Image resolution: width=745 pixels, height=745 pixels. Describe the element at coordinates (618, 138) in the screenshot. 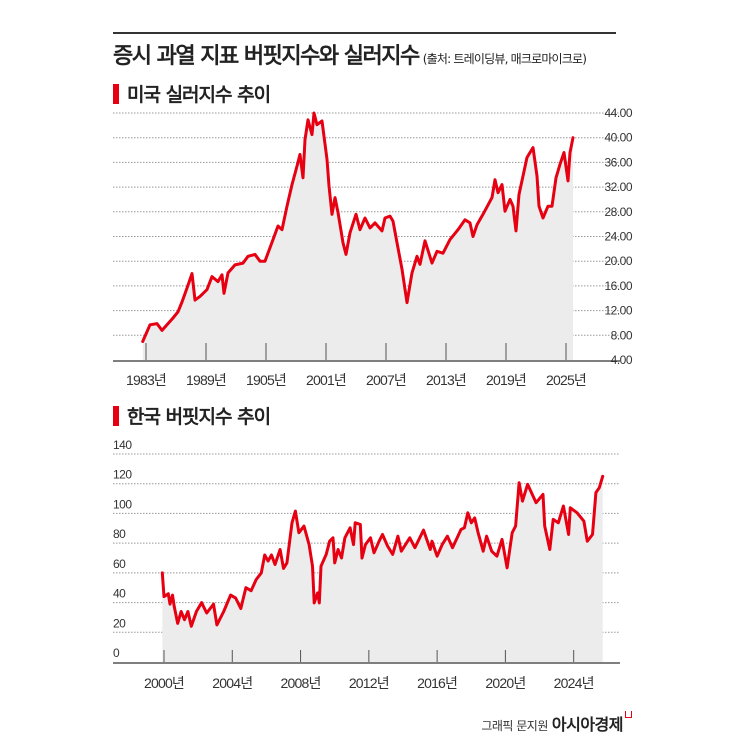

I see `y-tick-label: 40.00` at that location.